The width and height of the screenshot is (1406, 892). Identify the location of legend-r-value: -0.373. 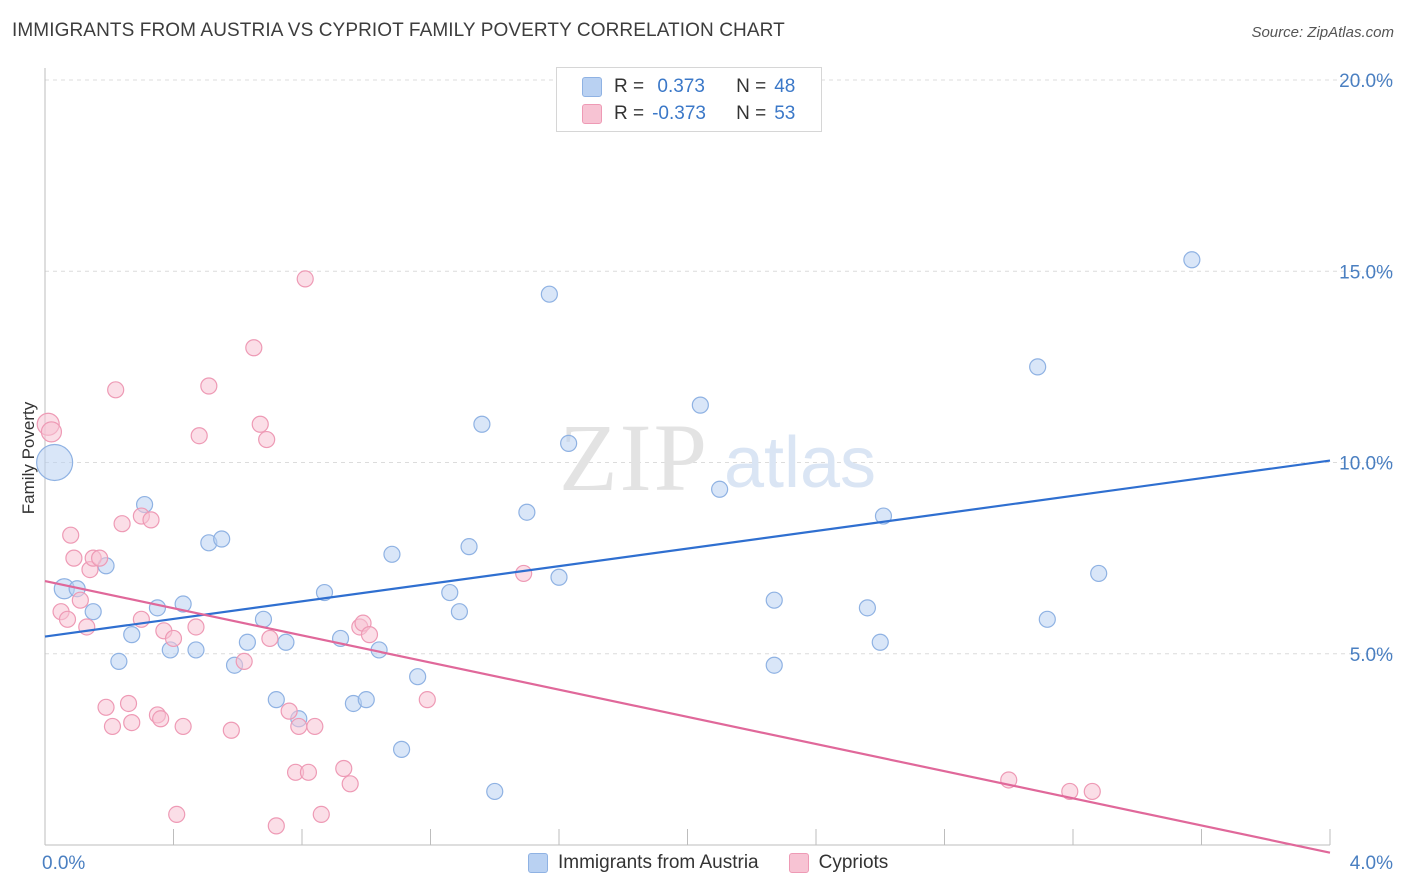
(679, 113).